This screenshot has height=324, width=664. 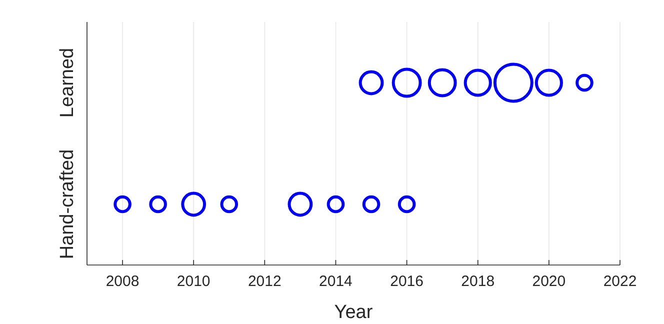 What do you see at coordinates (354, 312) in the screenshot?
I see `x-axis-title: Year` at bounding box center [354, 312].